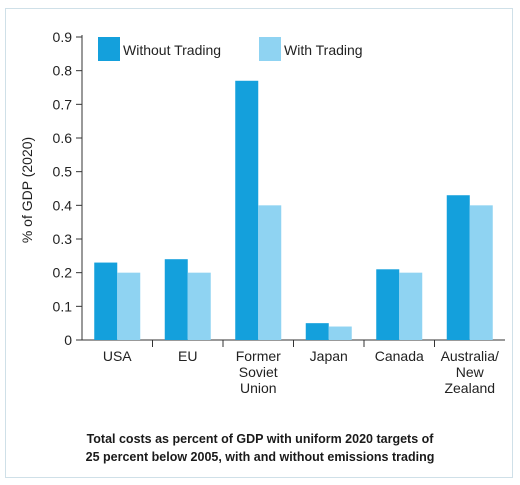  I want to click on x-tick-label: Zealand, so click(469, 388).